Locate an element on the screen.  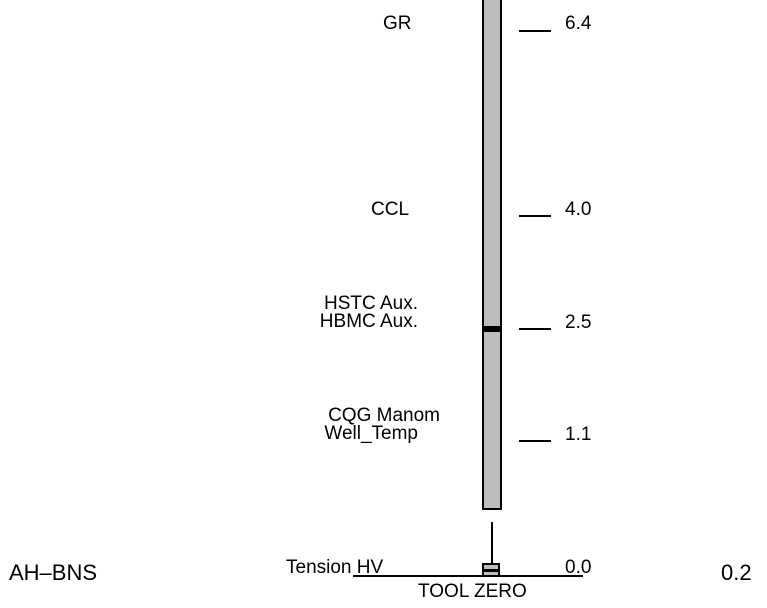
depth-value-0-0: 0.0 is located at coordinates (578, 567).